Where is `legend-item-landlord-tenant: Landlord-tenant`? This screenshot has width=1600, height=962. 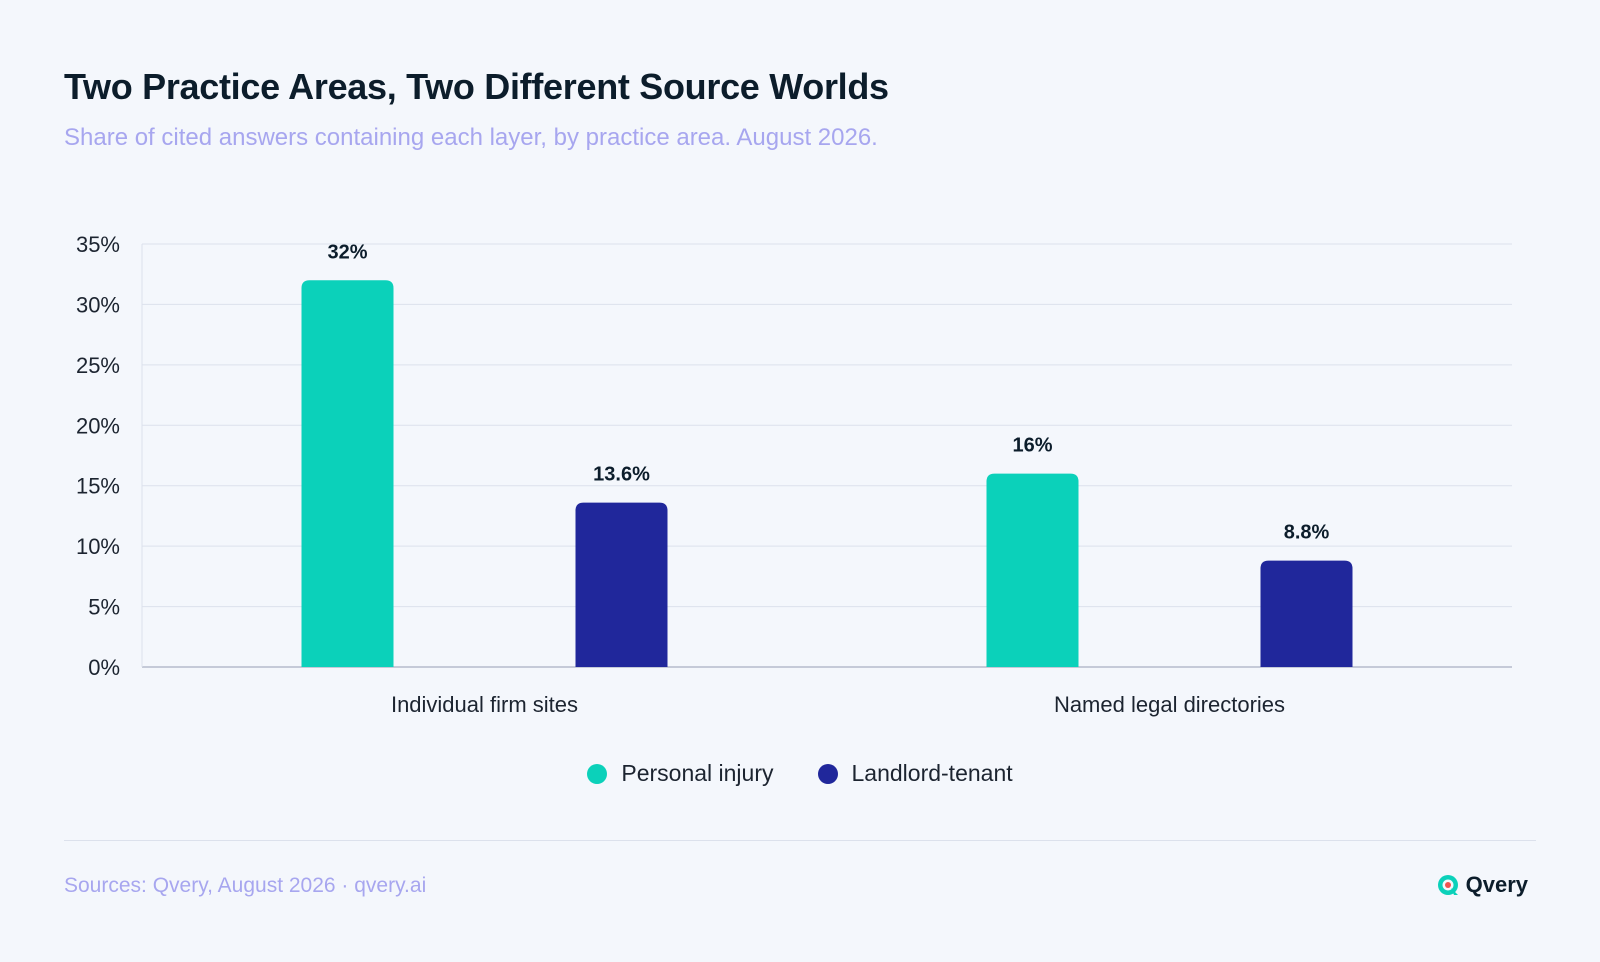 legend-item-landlord-tenant: Landlord-tenant is located at coordinates (915, 773).